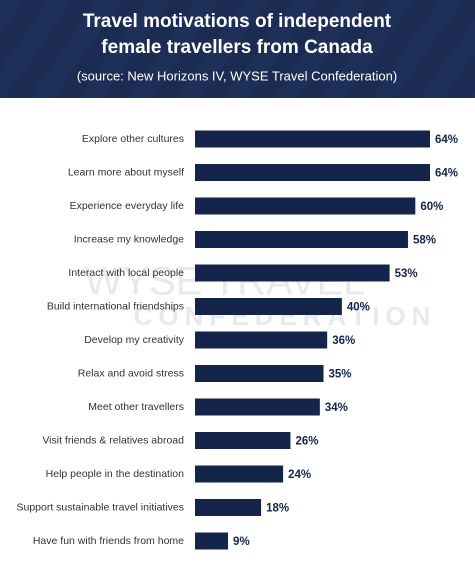 Image resolution: width=475 pixels, height=586 pixels. I want to click on chart-title: female travellers from Canada, so click(237, 47).